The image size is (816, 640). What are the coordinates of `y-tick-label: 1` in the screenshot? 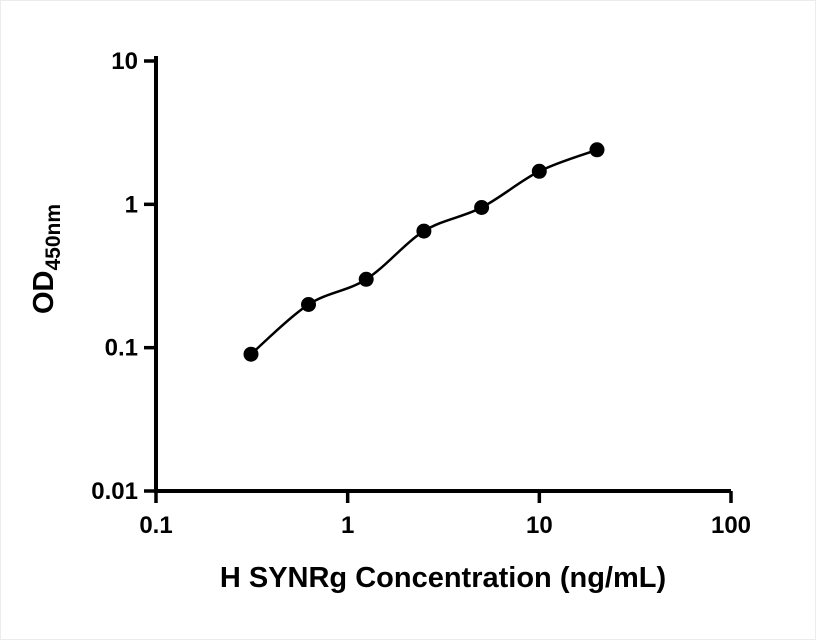 It's located at (131, 204).